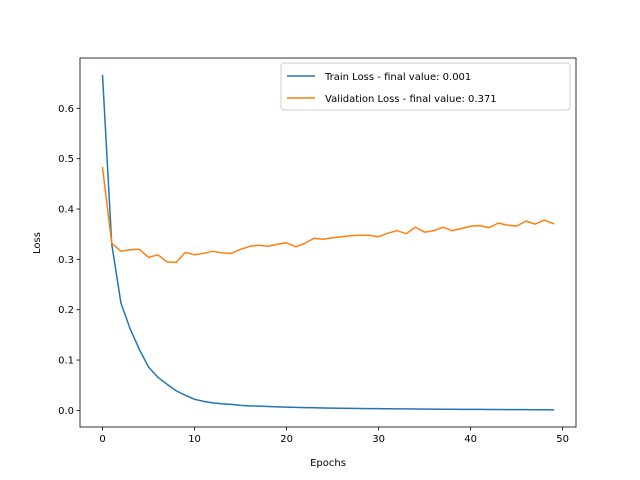 The image size is (640, 480). I want to click on x-tick-label: 50, so click(562, 439).